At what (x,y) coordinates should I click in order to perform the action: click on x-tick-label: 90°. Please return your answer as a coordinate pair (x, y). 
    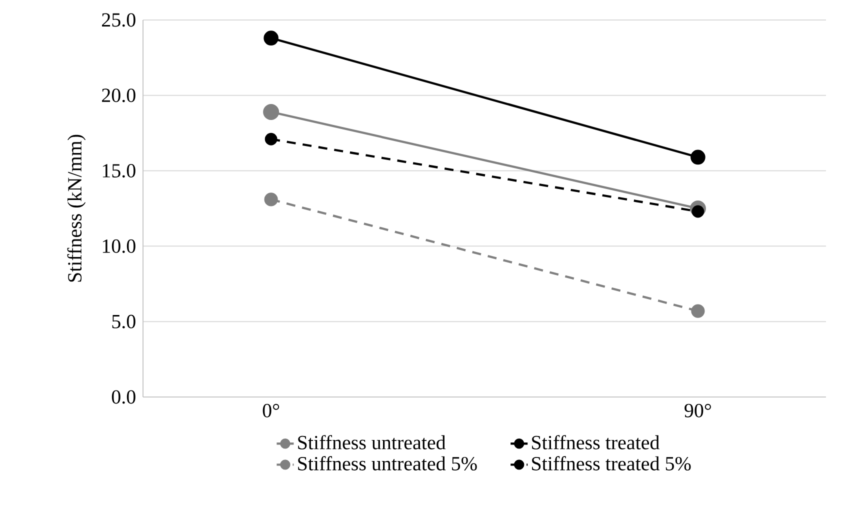
    Looking at the image, I should click on (697, 411).